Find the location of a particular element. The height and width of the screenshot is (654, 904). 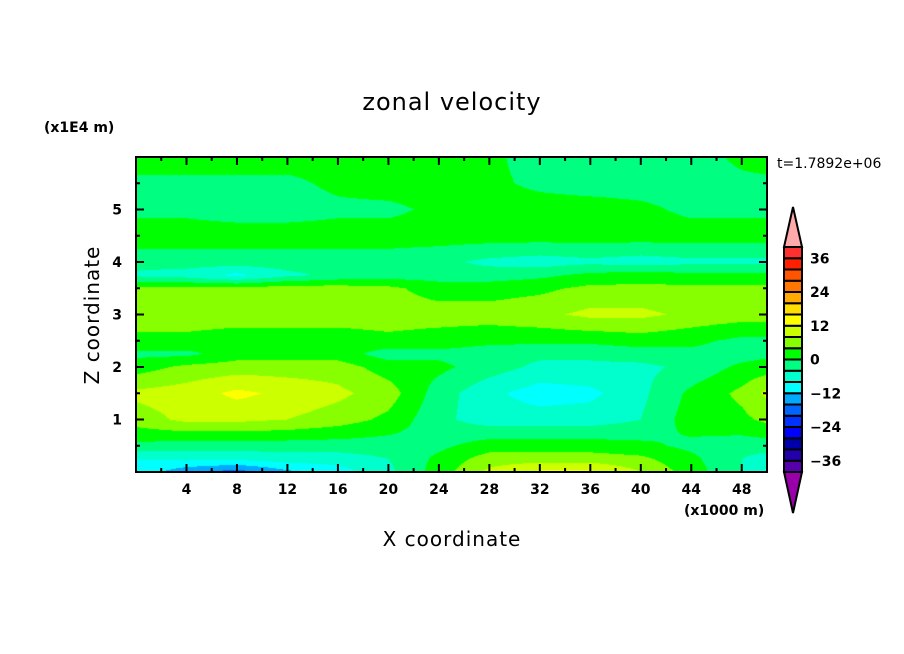

colorbar-label: −24 is located at coordinates (825, 428).